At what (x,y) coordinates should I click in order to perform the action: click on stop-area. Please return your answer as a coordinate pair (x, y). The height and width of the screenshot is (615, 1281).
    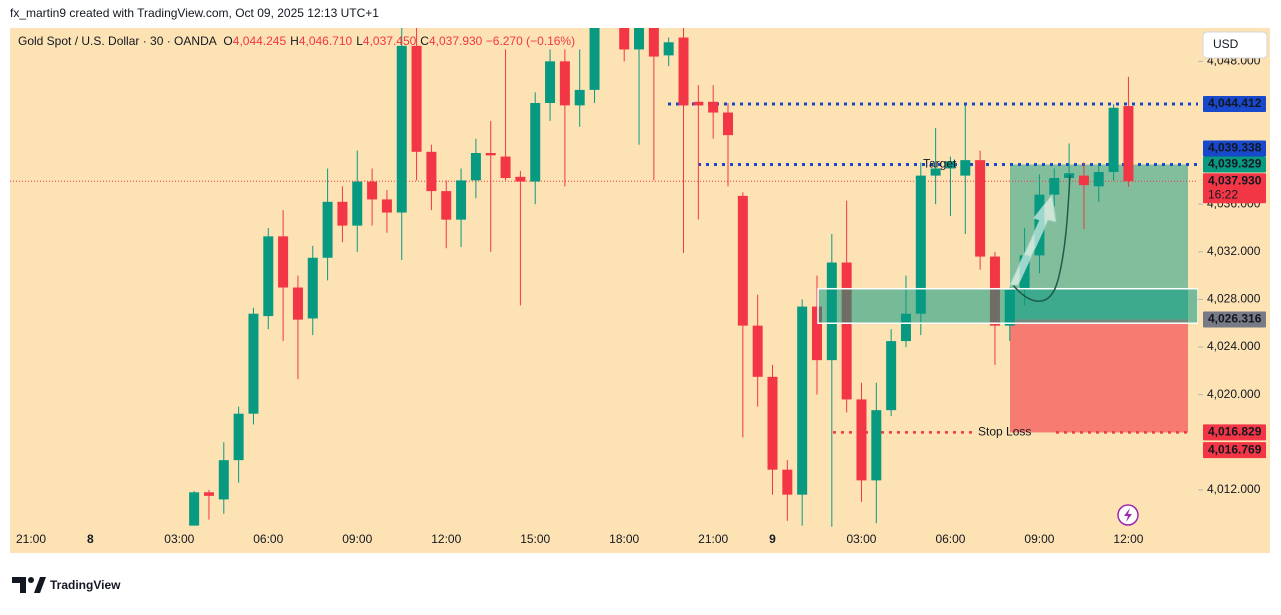
    Looking at the image, I should click on (1099, 376).